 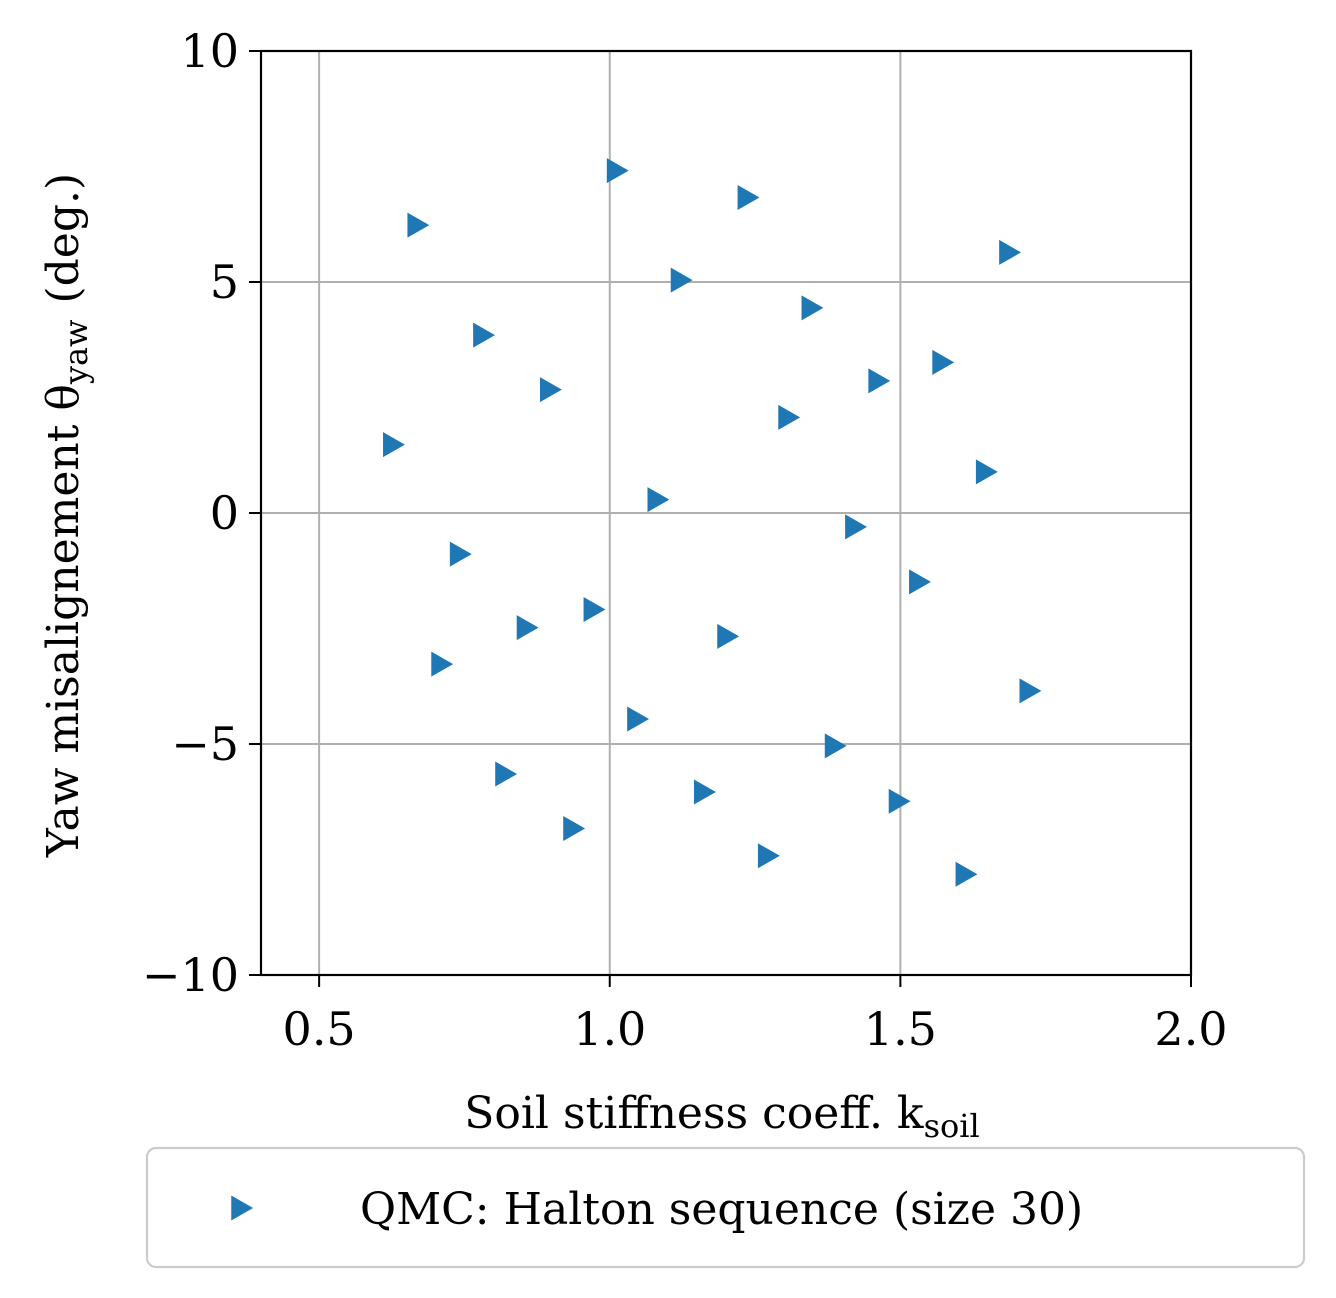 I want to click on legend: QMC: Halton sequence (size 30), so click(x=725, y=1207).